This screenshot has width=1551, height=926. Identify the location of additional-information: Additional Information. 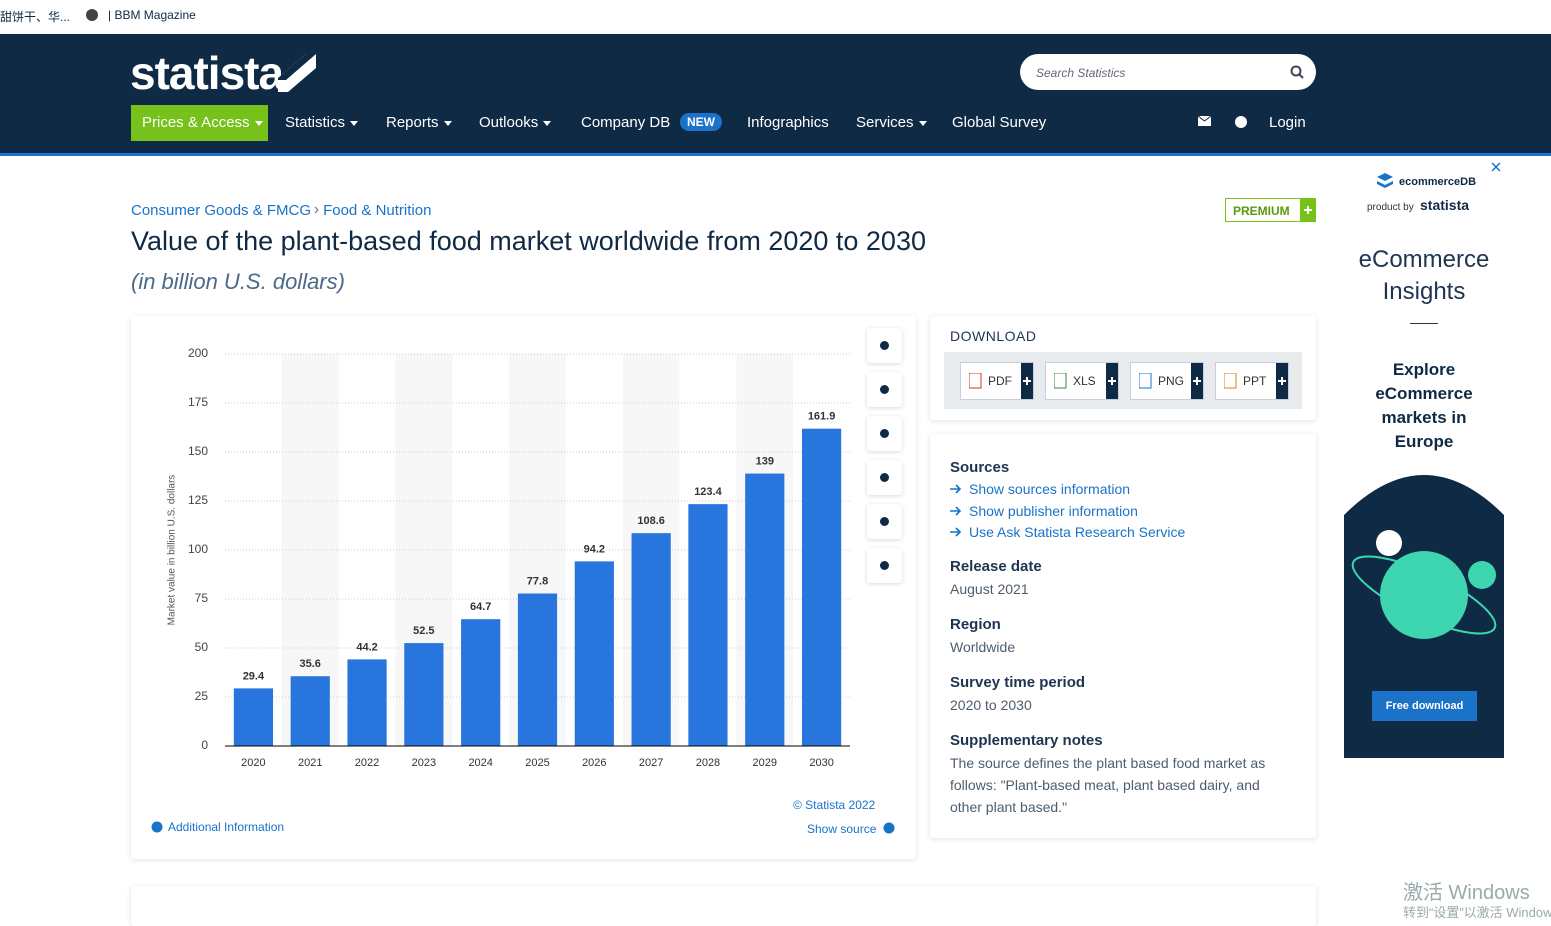
(226, 827).